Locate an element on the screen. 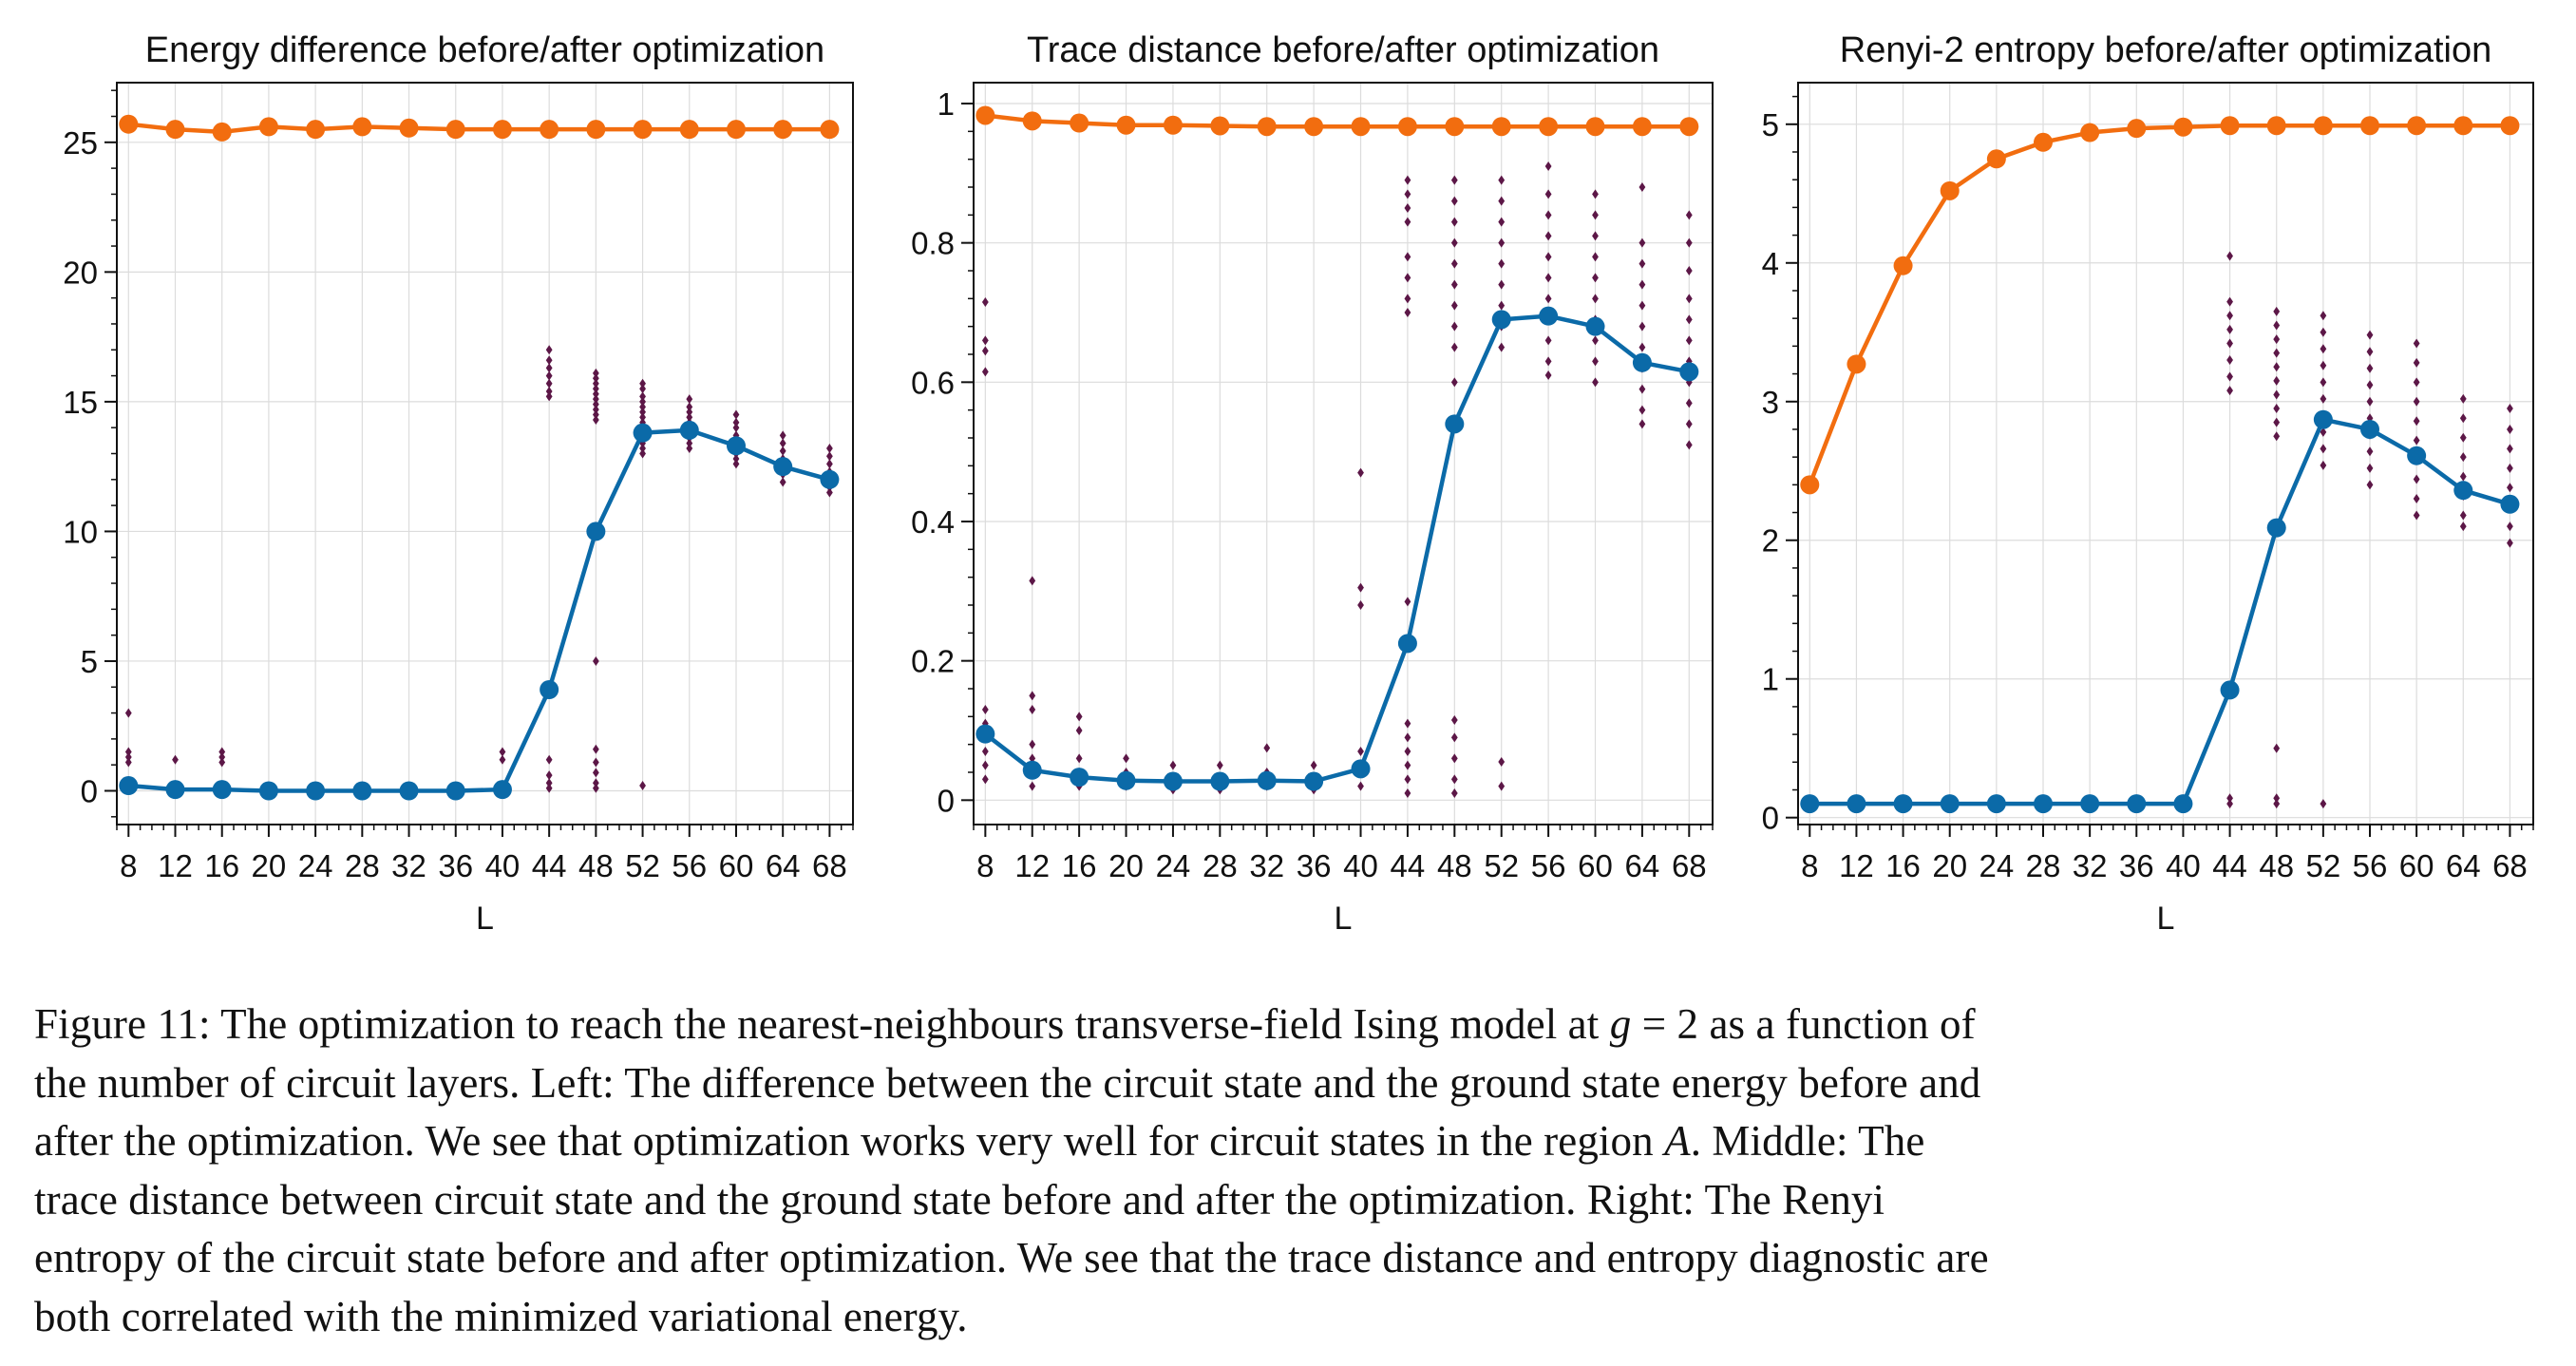  x-tick-label: 48 is located at coordinates (2276, 865).